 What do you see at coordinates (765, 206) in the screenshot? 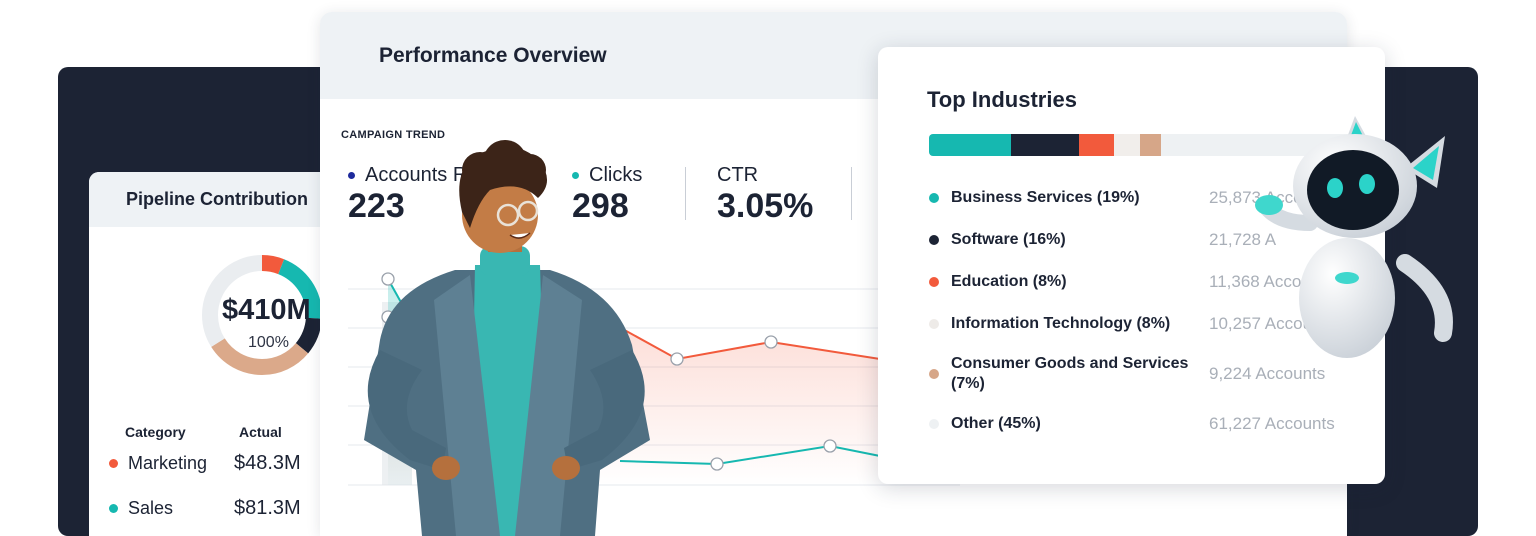
I see `metric-value: 3.05%` at bounding box center [765, 206].